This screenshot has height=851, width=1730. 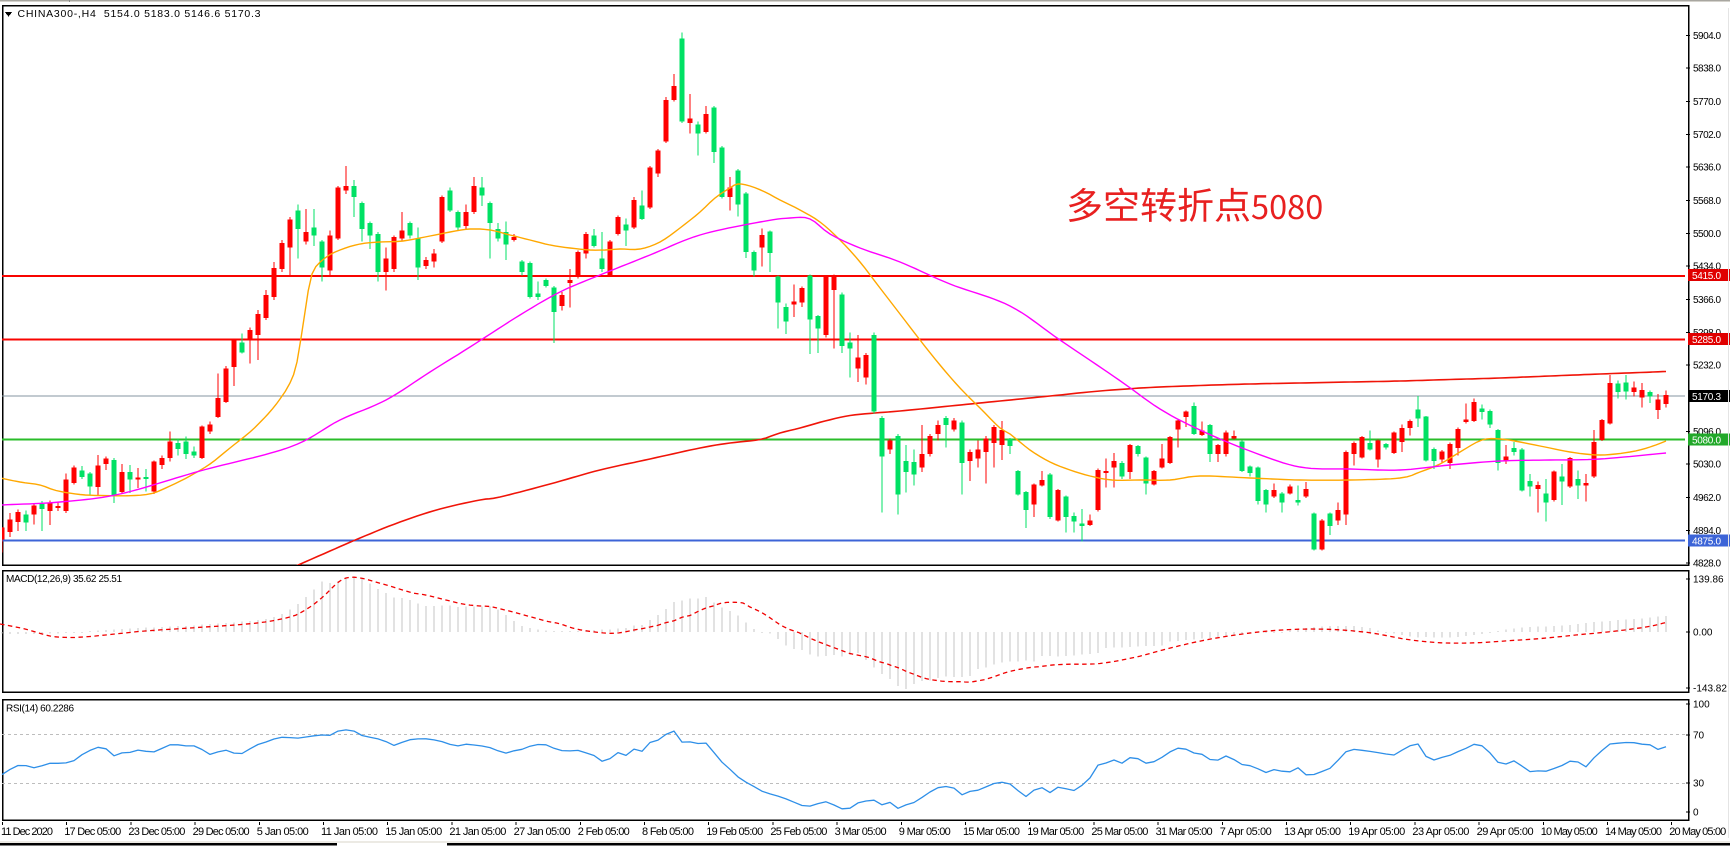 I want to click on svg-text:CHINA300-,H4 5154.0 5183.0 51: CHINA300-,H4 5154.0 5183.0 5146.6 5170.3, so click(x=139, y=14).